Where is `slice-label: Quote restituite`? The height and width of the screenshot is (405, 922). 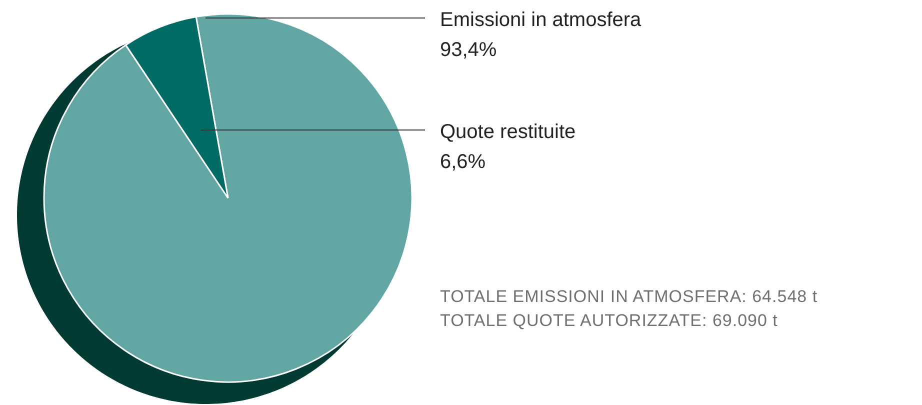
slice-label: Quote restituite is located at coordinates (508, 132).